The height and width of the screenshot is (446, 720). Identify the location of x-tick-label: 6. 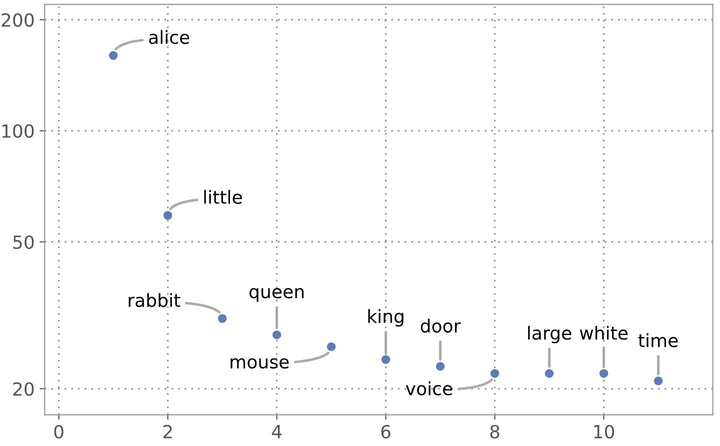
(385, 431).